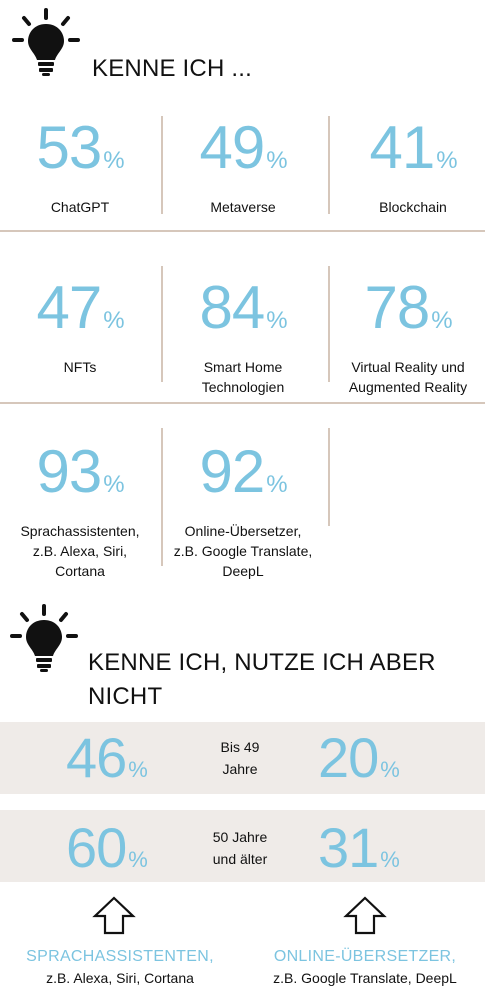 The width and height of the screenshot is (485, 1000). I want to click on stat-blockchain: 41% Blockchain, so click(409, 167).